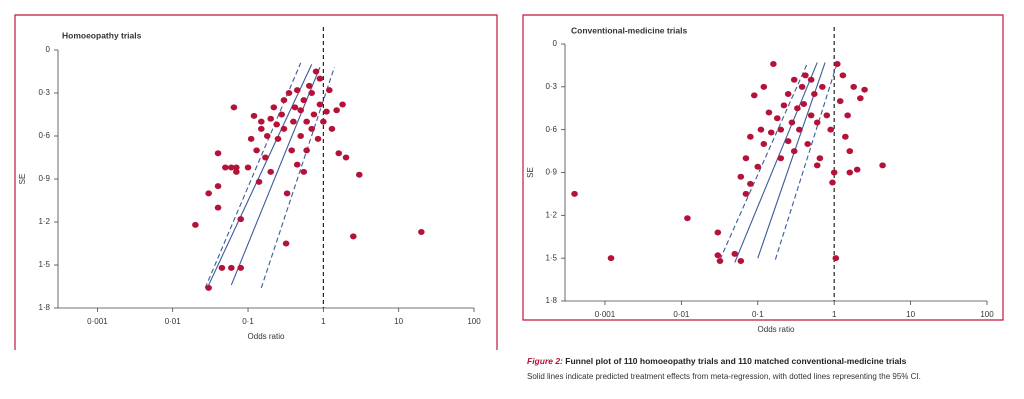 The image size is (1024, 399). Describe the element at coordinates (555, 43) in the screenshot. I see `y-tick-label: 0` at that location.